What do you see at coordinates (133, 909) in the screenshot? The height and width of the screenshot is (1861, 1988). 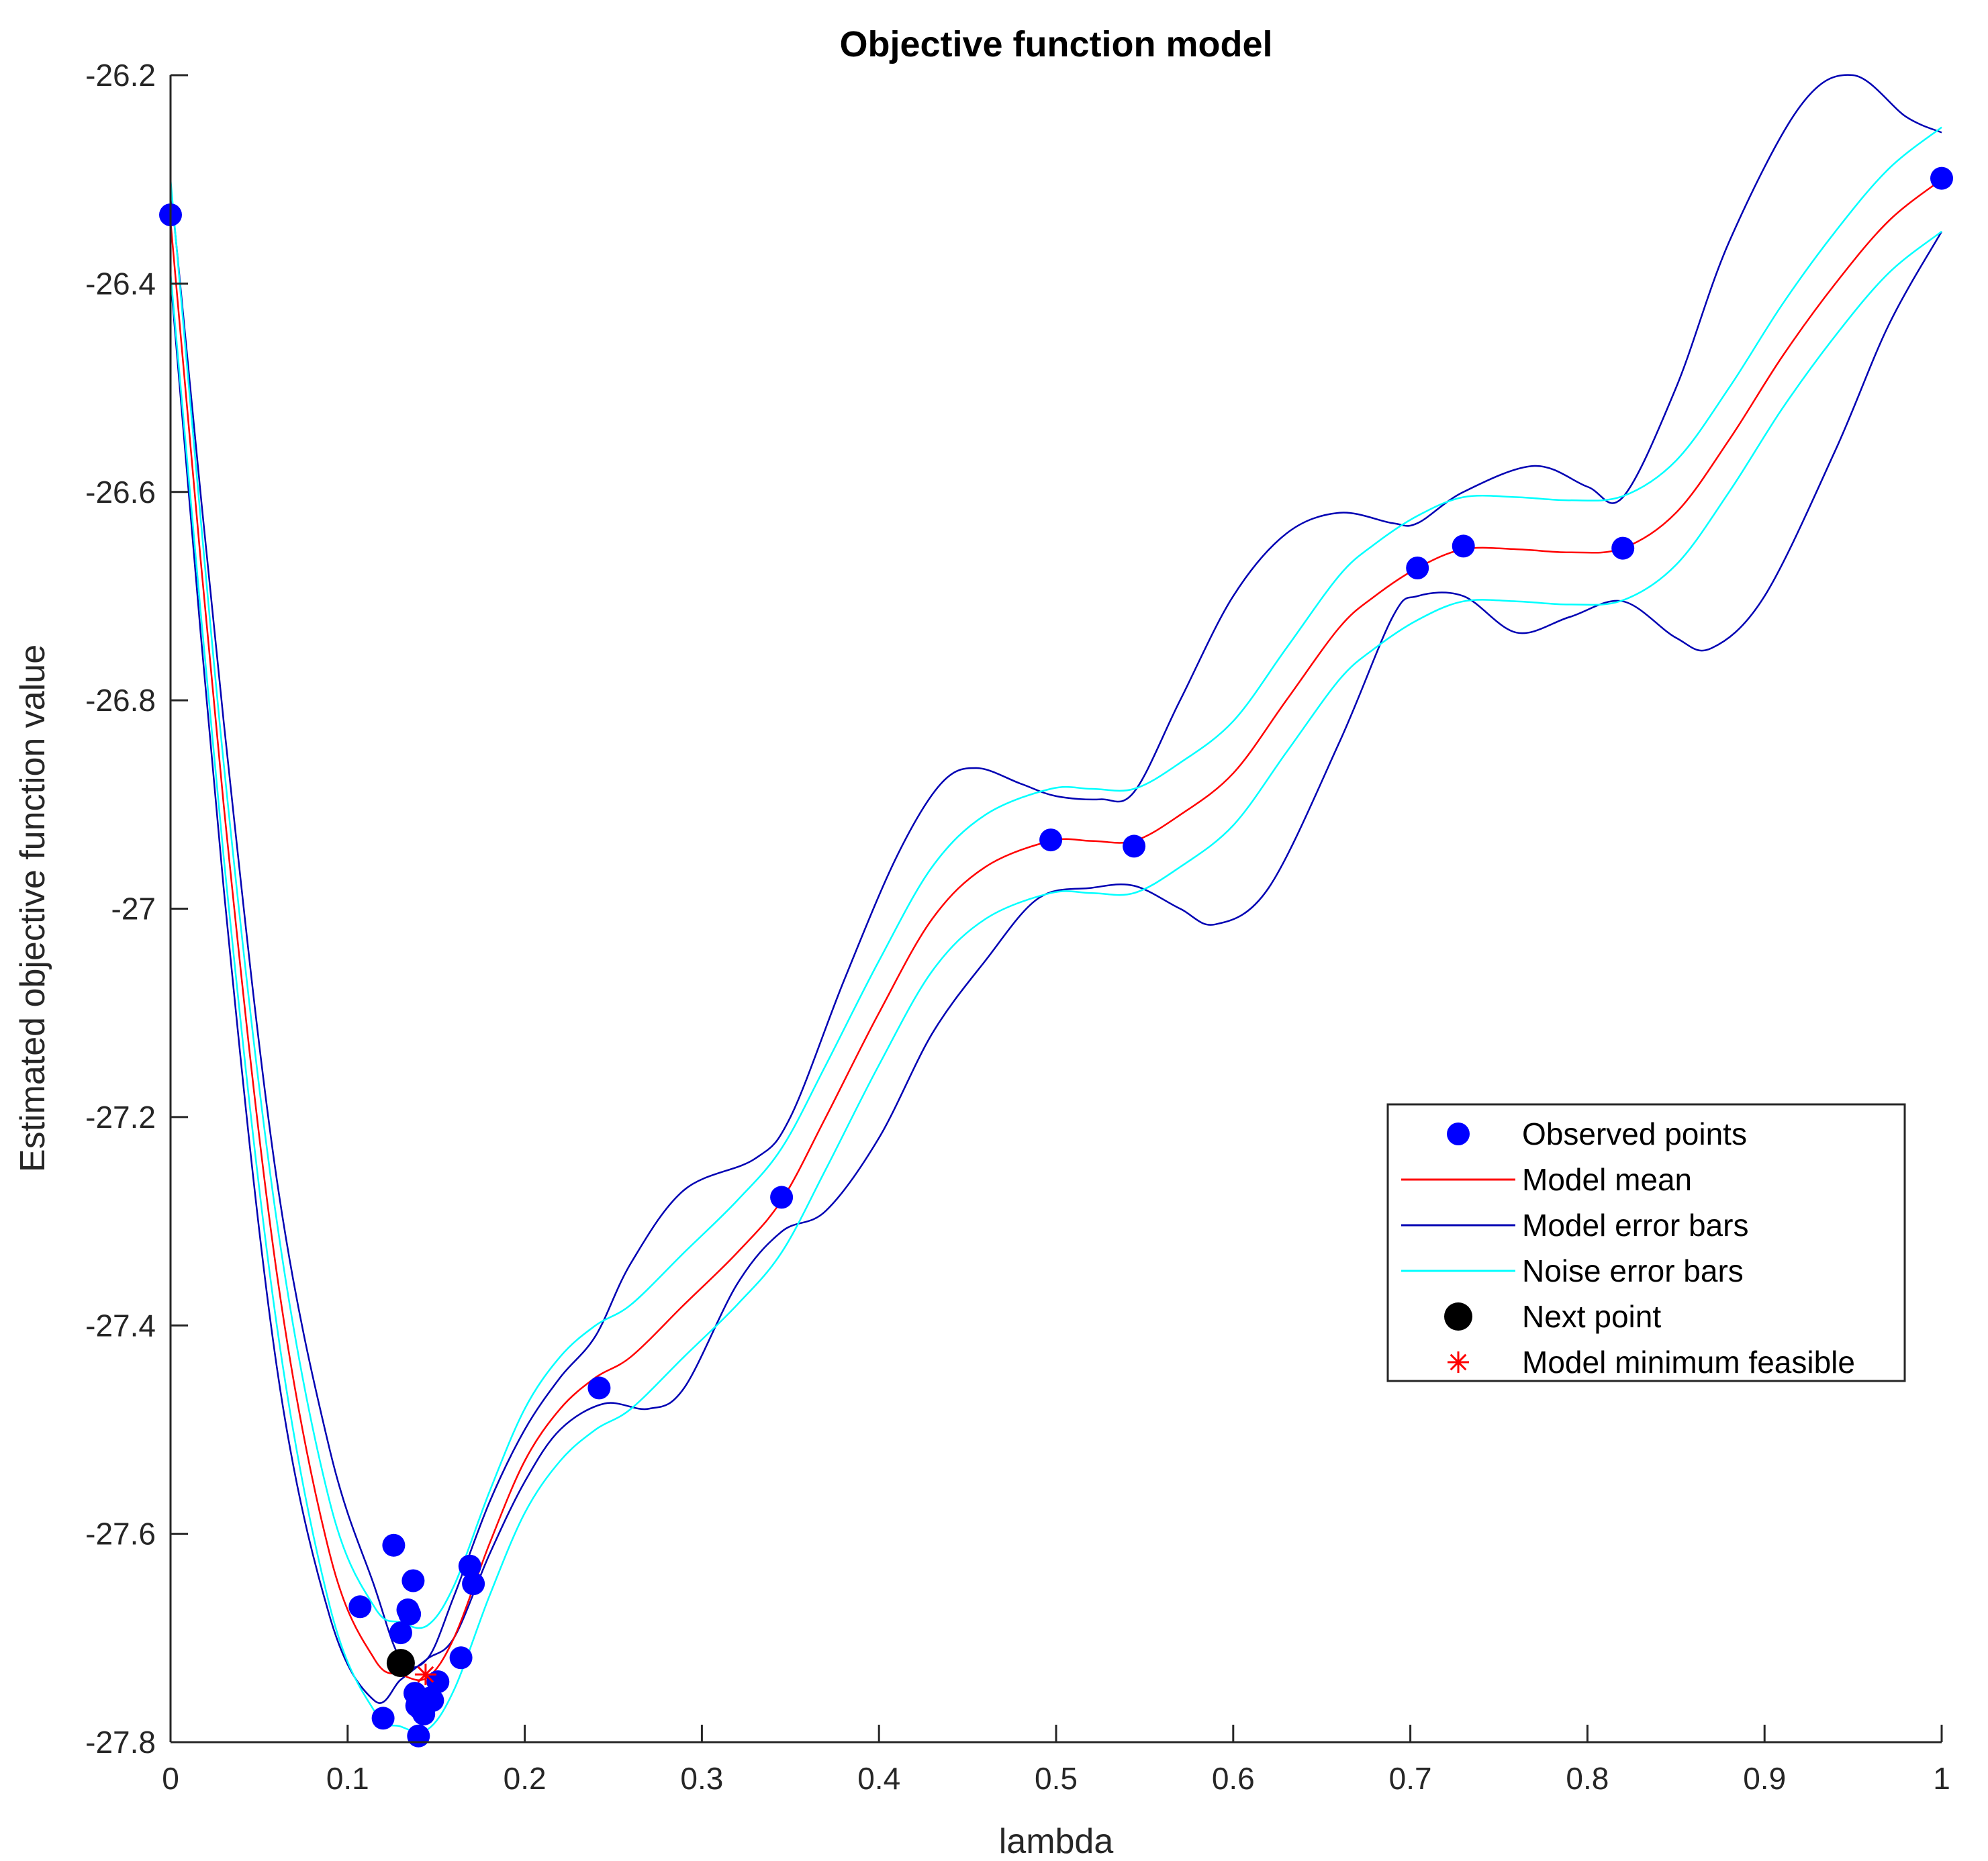 I see `y-tick-label: -27` at bounding box center [133, 909].